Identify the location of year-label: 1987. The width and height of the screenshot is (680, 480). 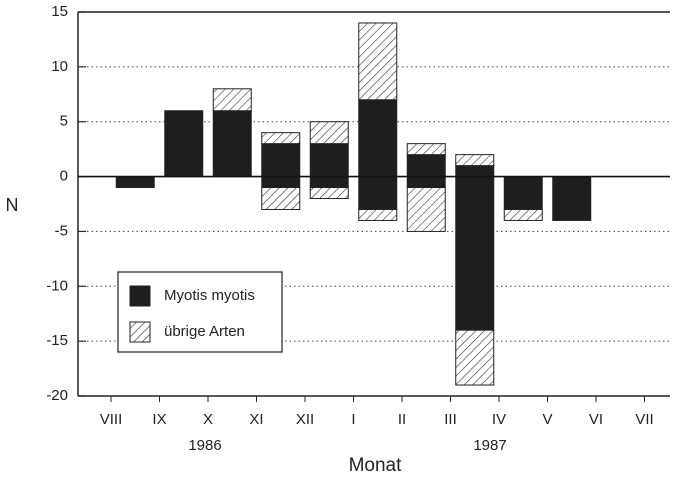
(489, 445).